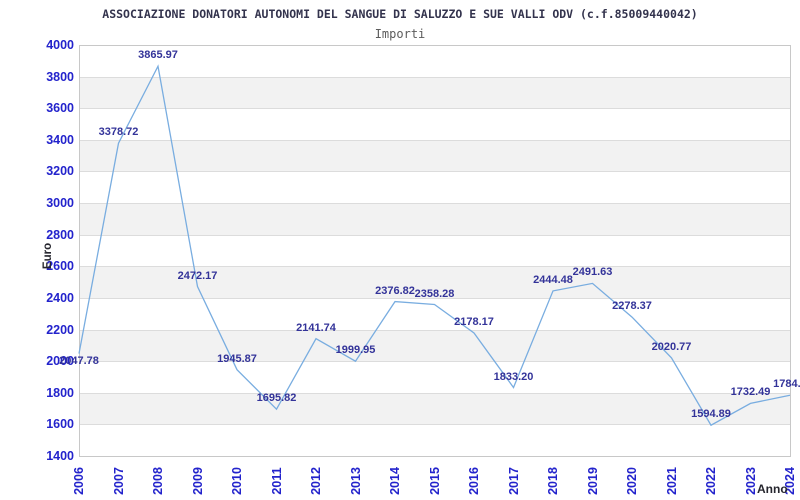 The image size is (800, 500). What do you see at coordinates (60, 456) in the screenshot?
I see `y-tick-label: 1400` at bounding box center [60, 456].